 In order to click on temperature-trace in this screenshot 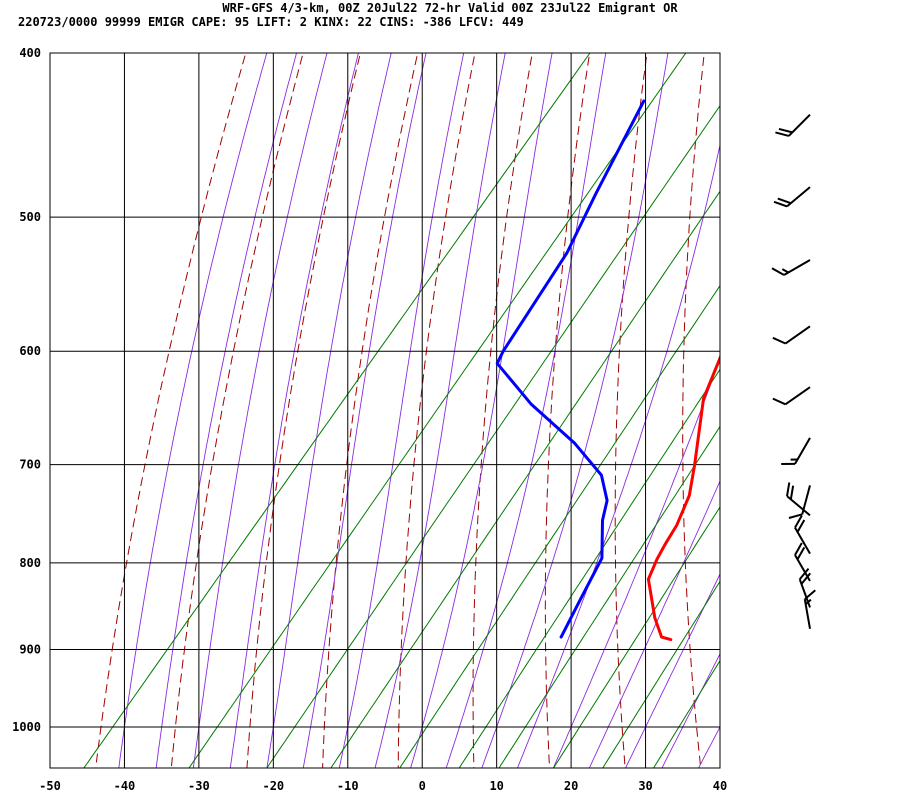, I will do `click(683, 498)`.